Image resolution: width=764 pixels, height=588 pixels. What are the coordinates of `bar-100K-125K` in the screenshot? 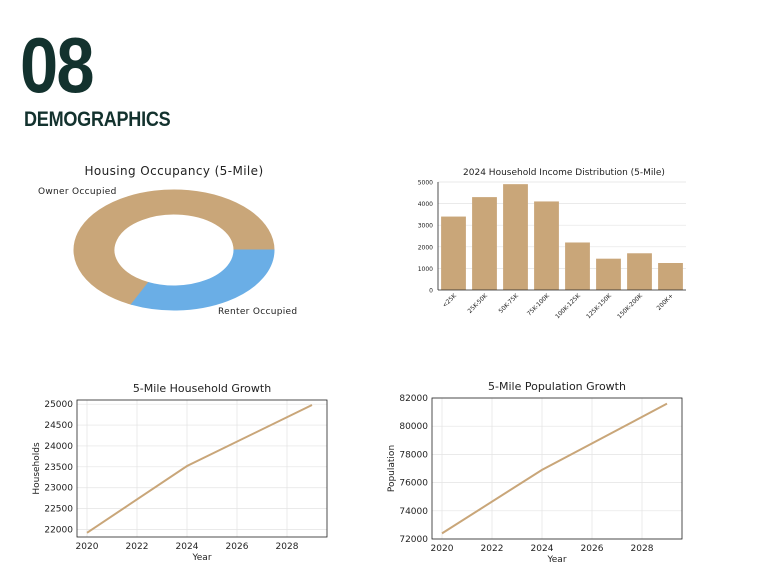 It's located at (577, 266).